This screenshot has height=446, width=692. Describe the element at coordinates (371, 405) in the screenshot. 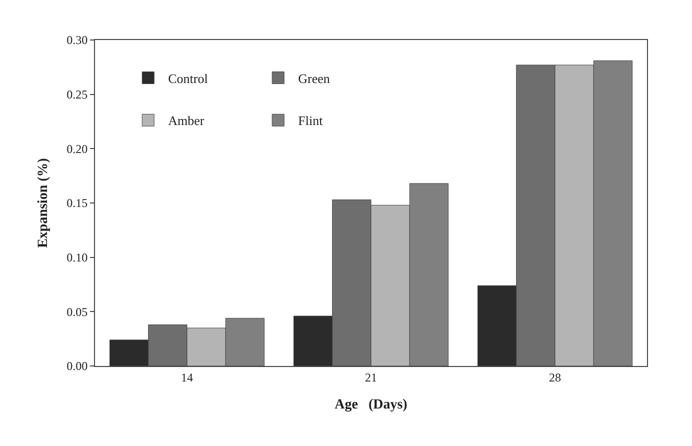

I see `x-axis-title: Age (Days)` at that location.